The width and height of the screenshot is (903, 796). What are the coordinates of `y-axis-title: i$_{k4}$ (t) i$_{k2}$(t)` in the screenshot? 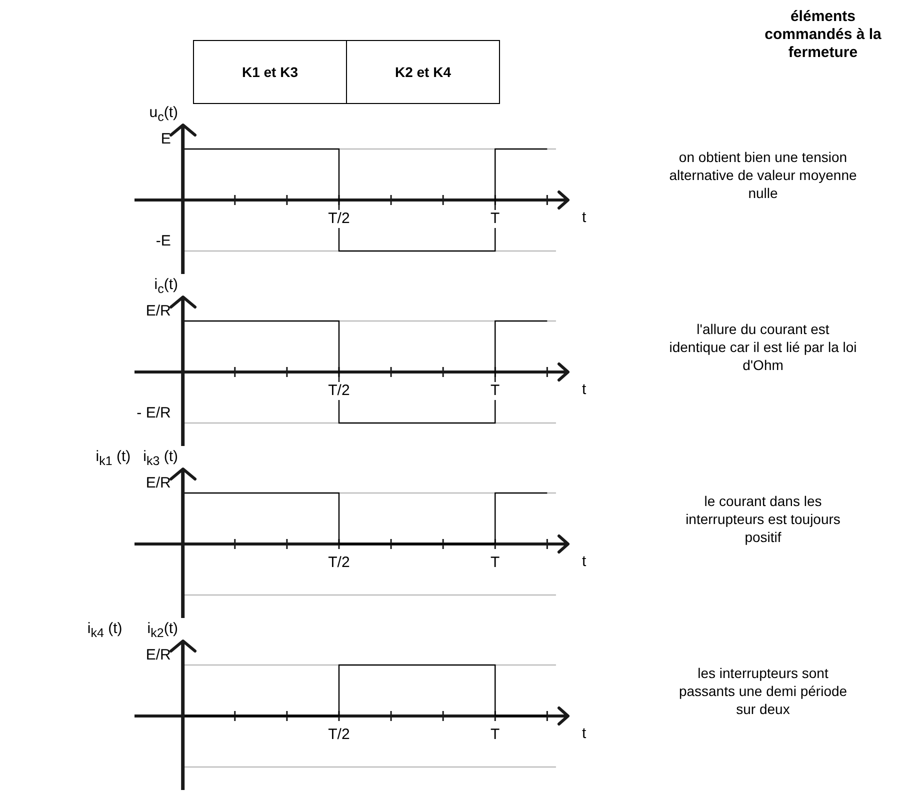 It's located at (132, 630).